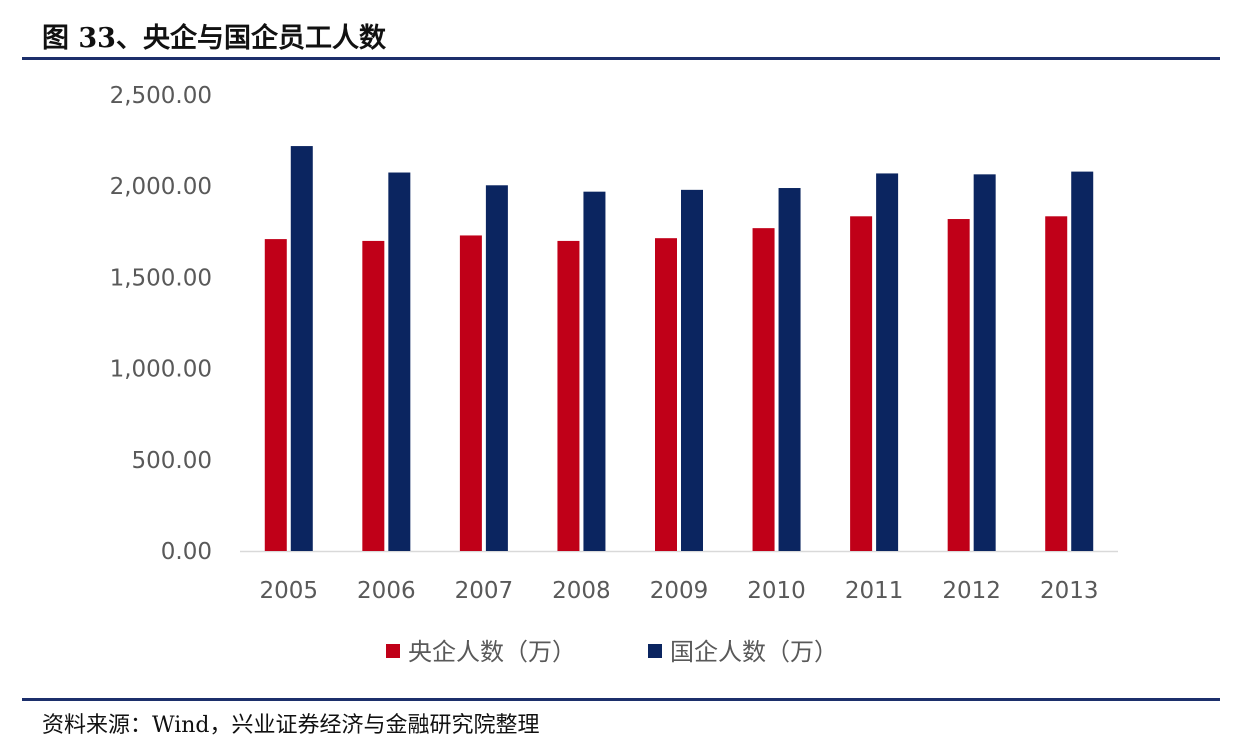  I want to click on bar-soe-2008, so click(594, 371).